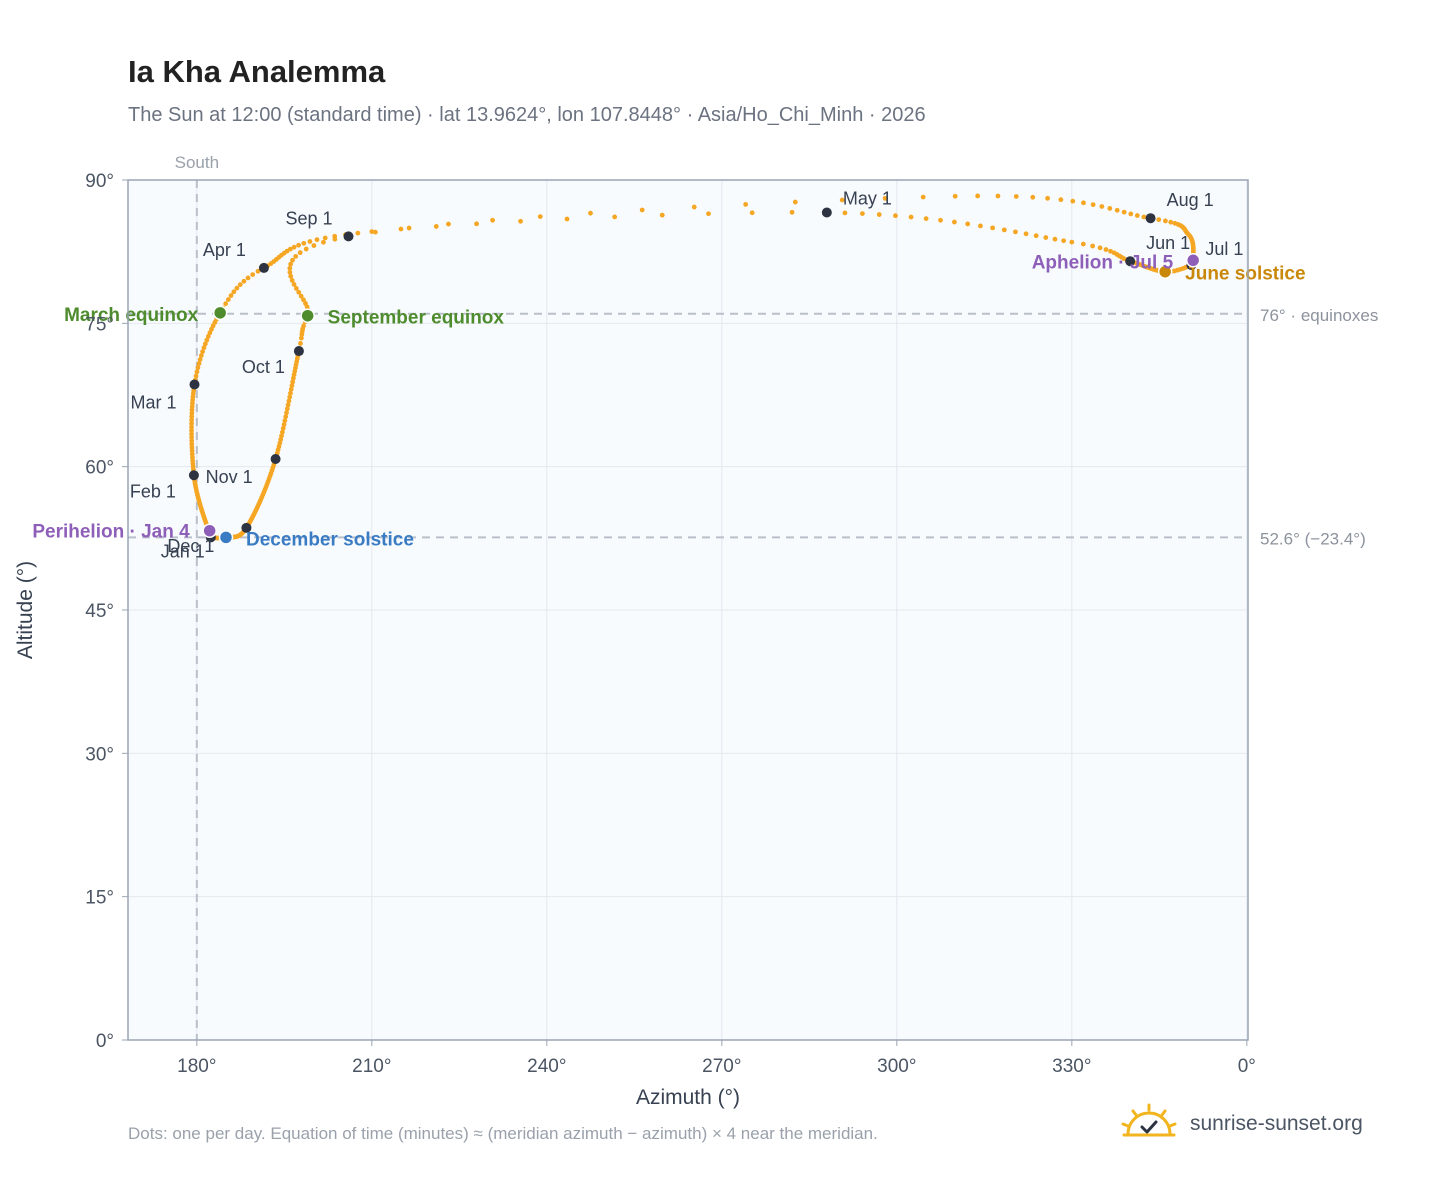 The image size is (1448, 1188). What do you see at coordinates (546, 1066) in the screenshot?
I see `x-tick-label: 240°` at bounding box center [546, 1066].